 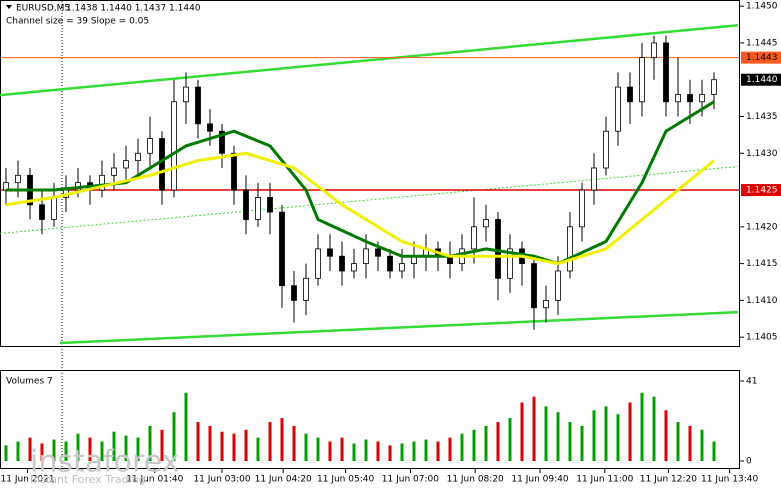 What do you see at coordinates (762, 264) in the screenshot?
I see `y-tick-label: 1.1415` at bounding box center [762, 264].